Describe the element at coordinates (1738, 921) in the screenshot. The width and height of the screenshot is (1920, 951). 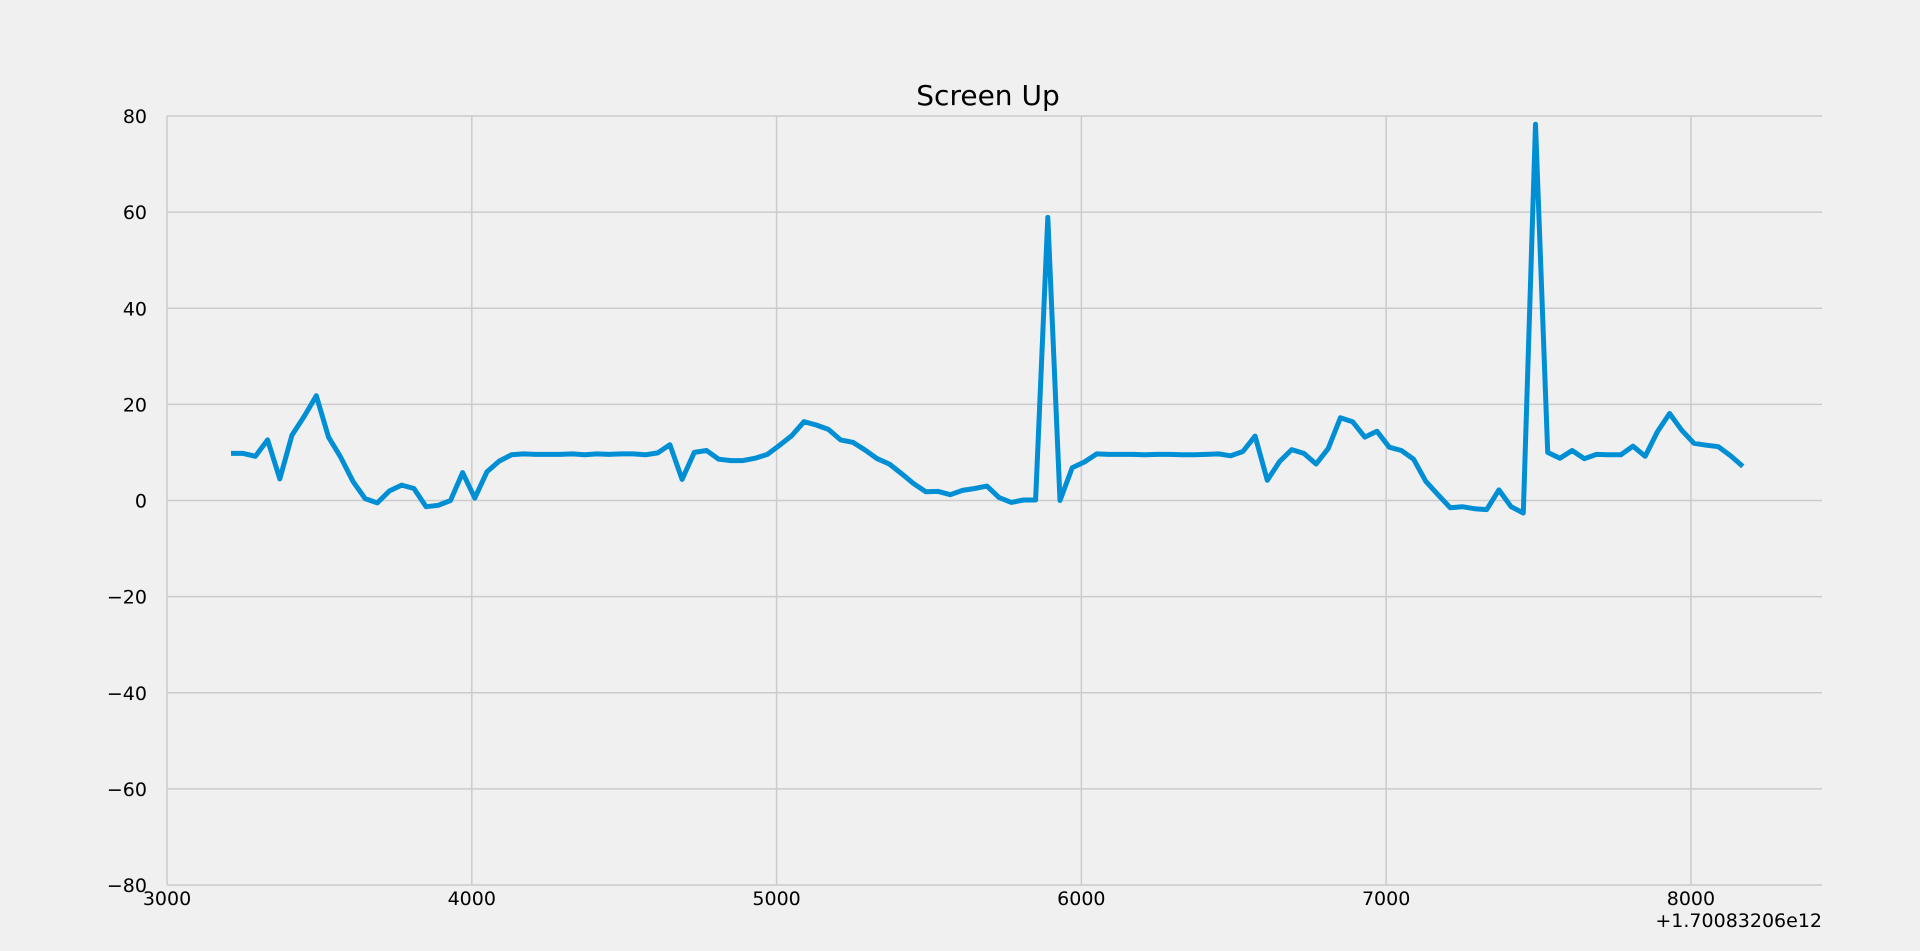
I see `x-axis-offset-label: +1.70083206e12` at that location.